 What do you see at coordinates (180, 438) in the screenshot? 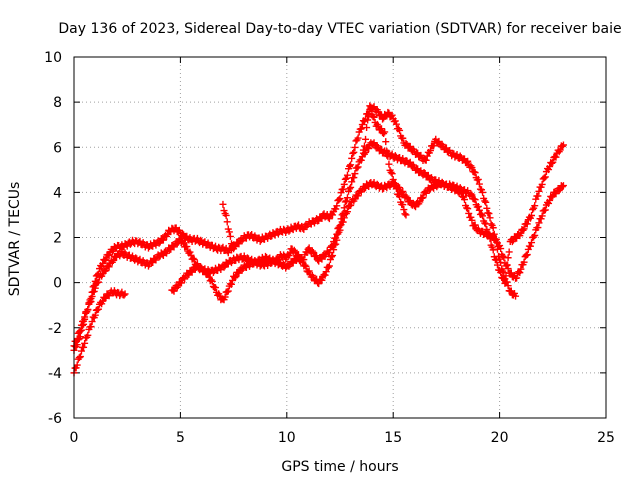
I see `x-tick-label: 5` at bounding box center [180, 438].